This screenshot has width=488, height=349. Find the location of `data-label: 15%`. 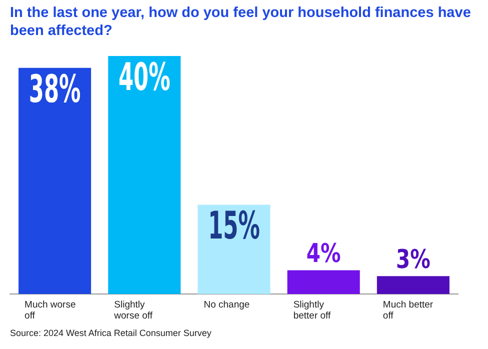

data-label: 15% is located at coordinates (234, 226).